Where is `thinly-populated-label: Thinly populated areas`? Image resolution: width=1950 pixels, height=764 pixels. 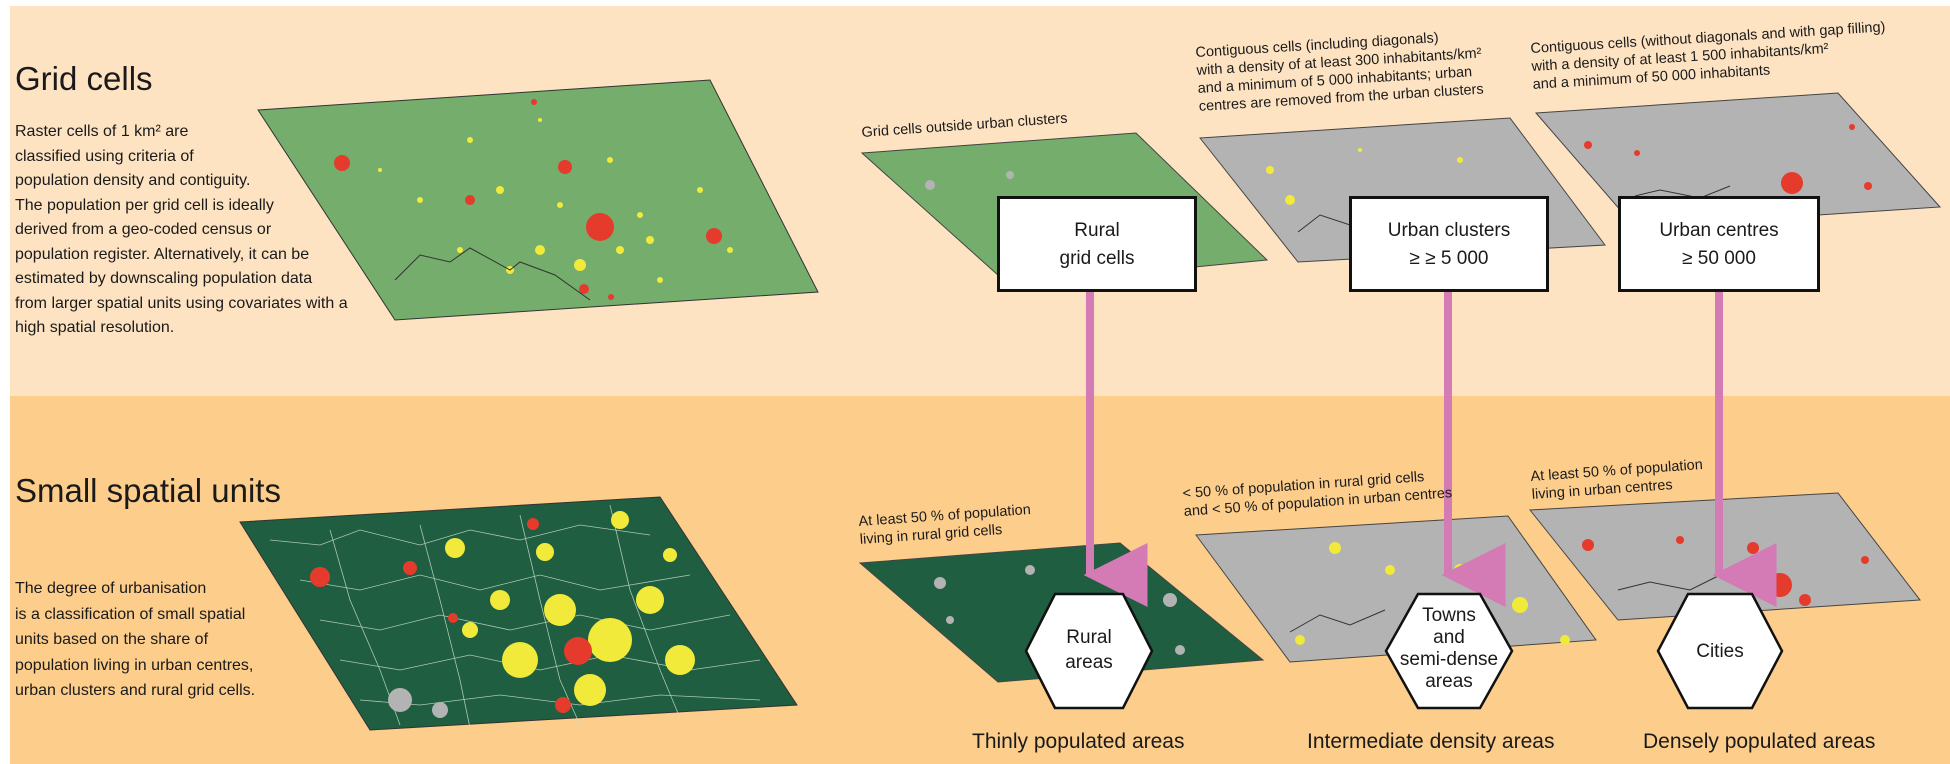
thinly-populated-label: Thinly populated areas is located at coordinates (1078, 741).